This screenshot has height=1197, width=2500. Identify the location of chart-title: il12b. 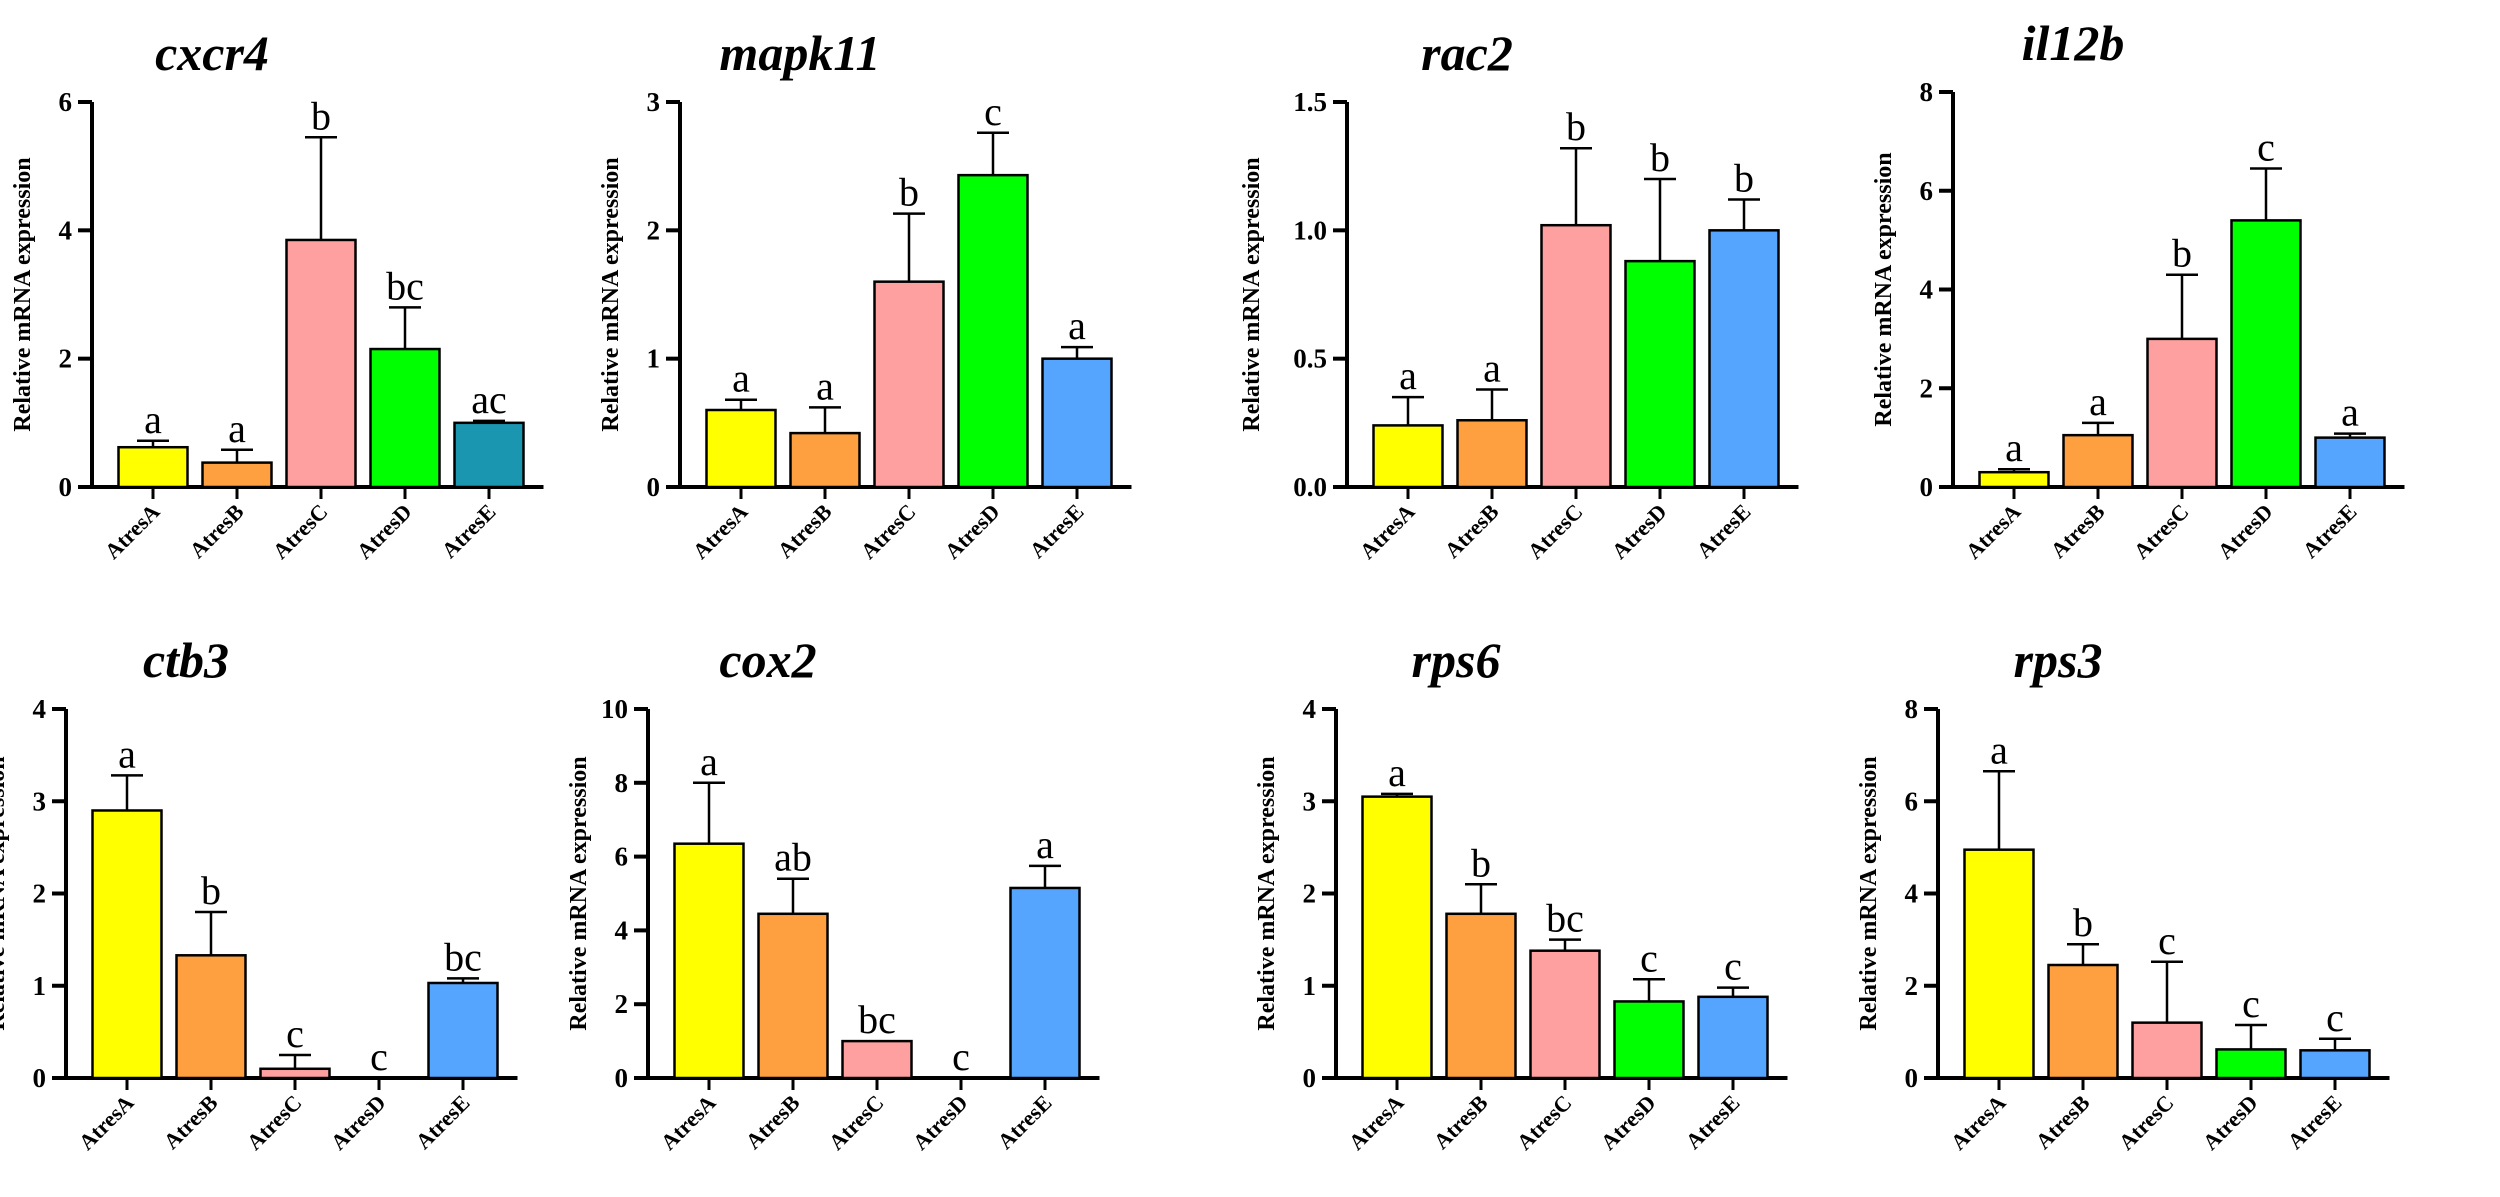
(2073, 43).